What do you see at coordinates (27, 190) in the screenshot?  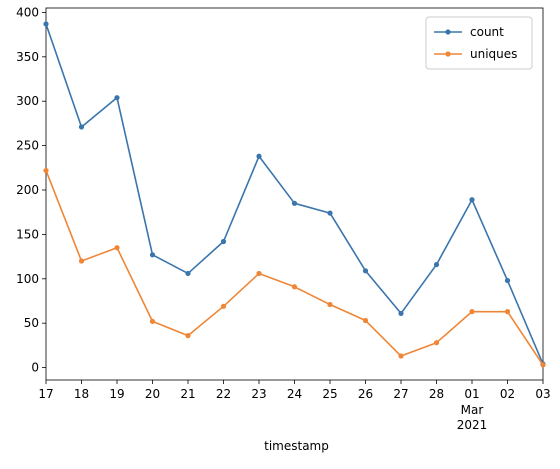 I see `y-tick-label: 200` at bounding box center [27, 190].